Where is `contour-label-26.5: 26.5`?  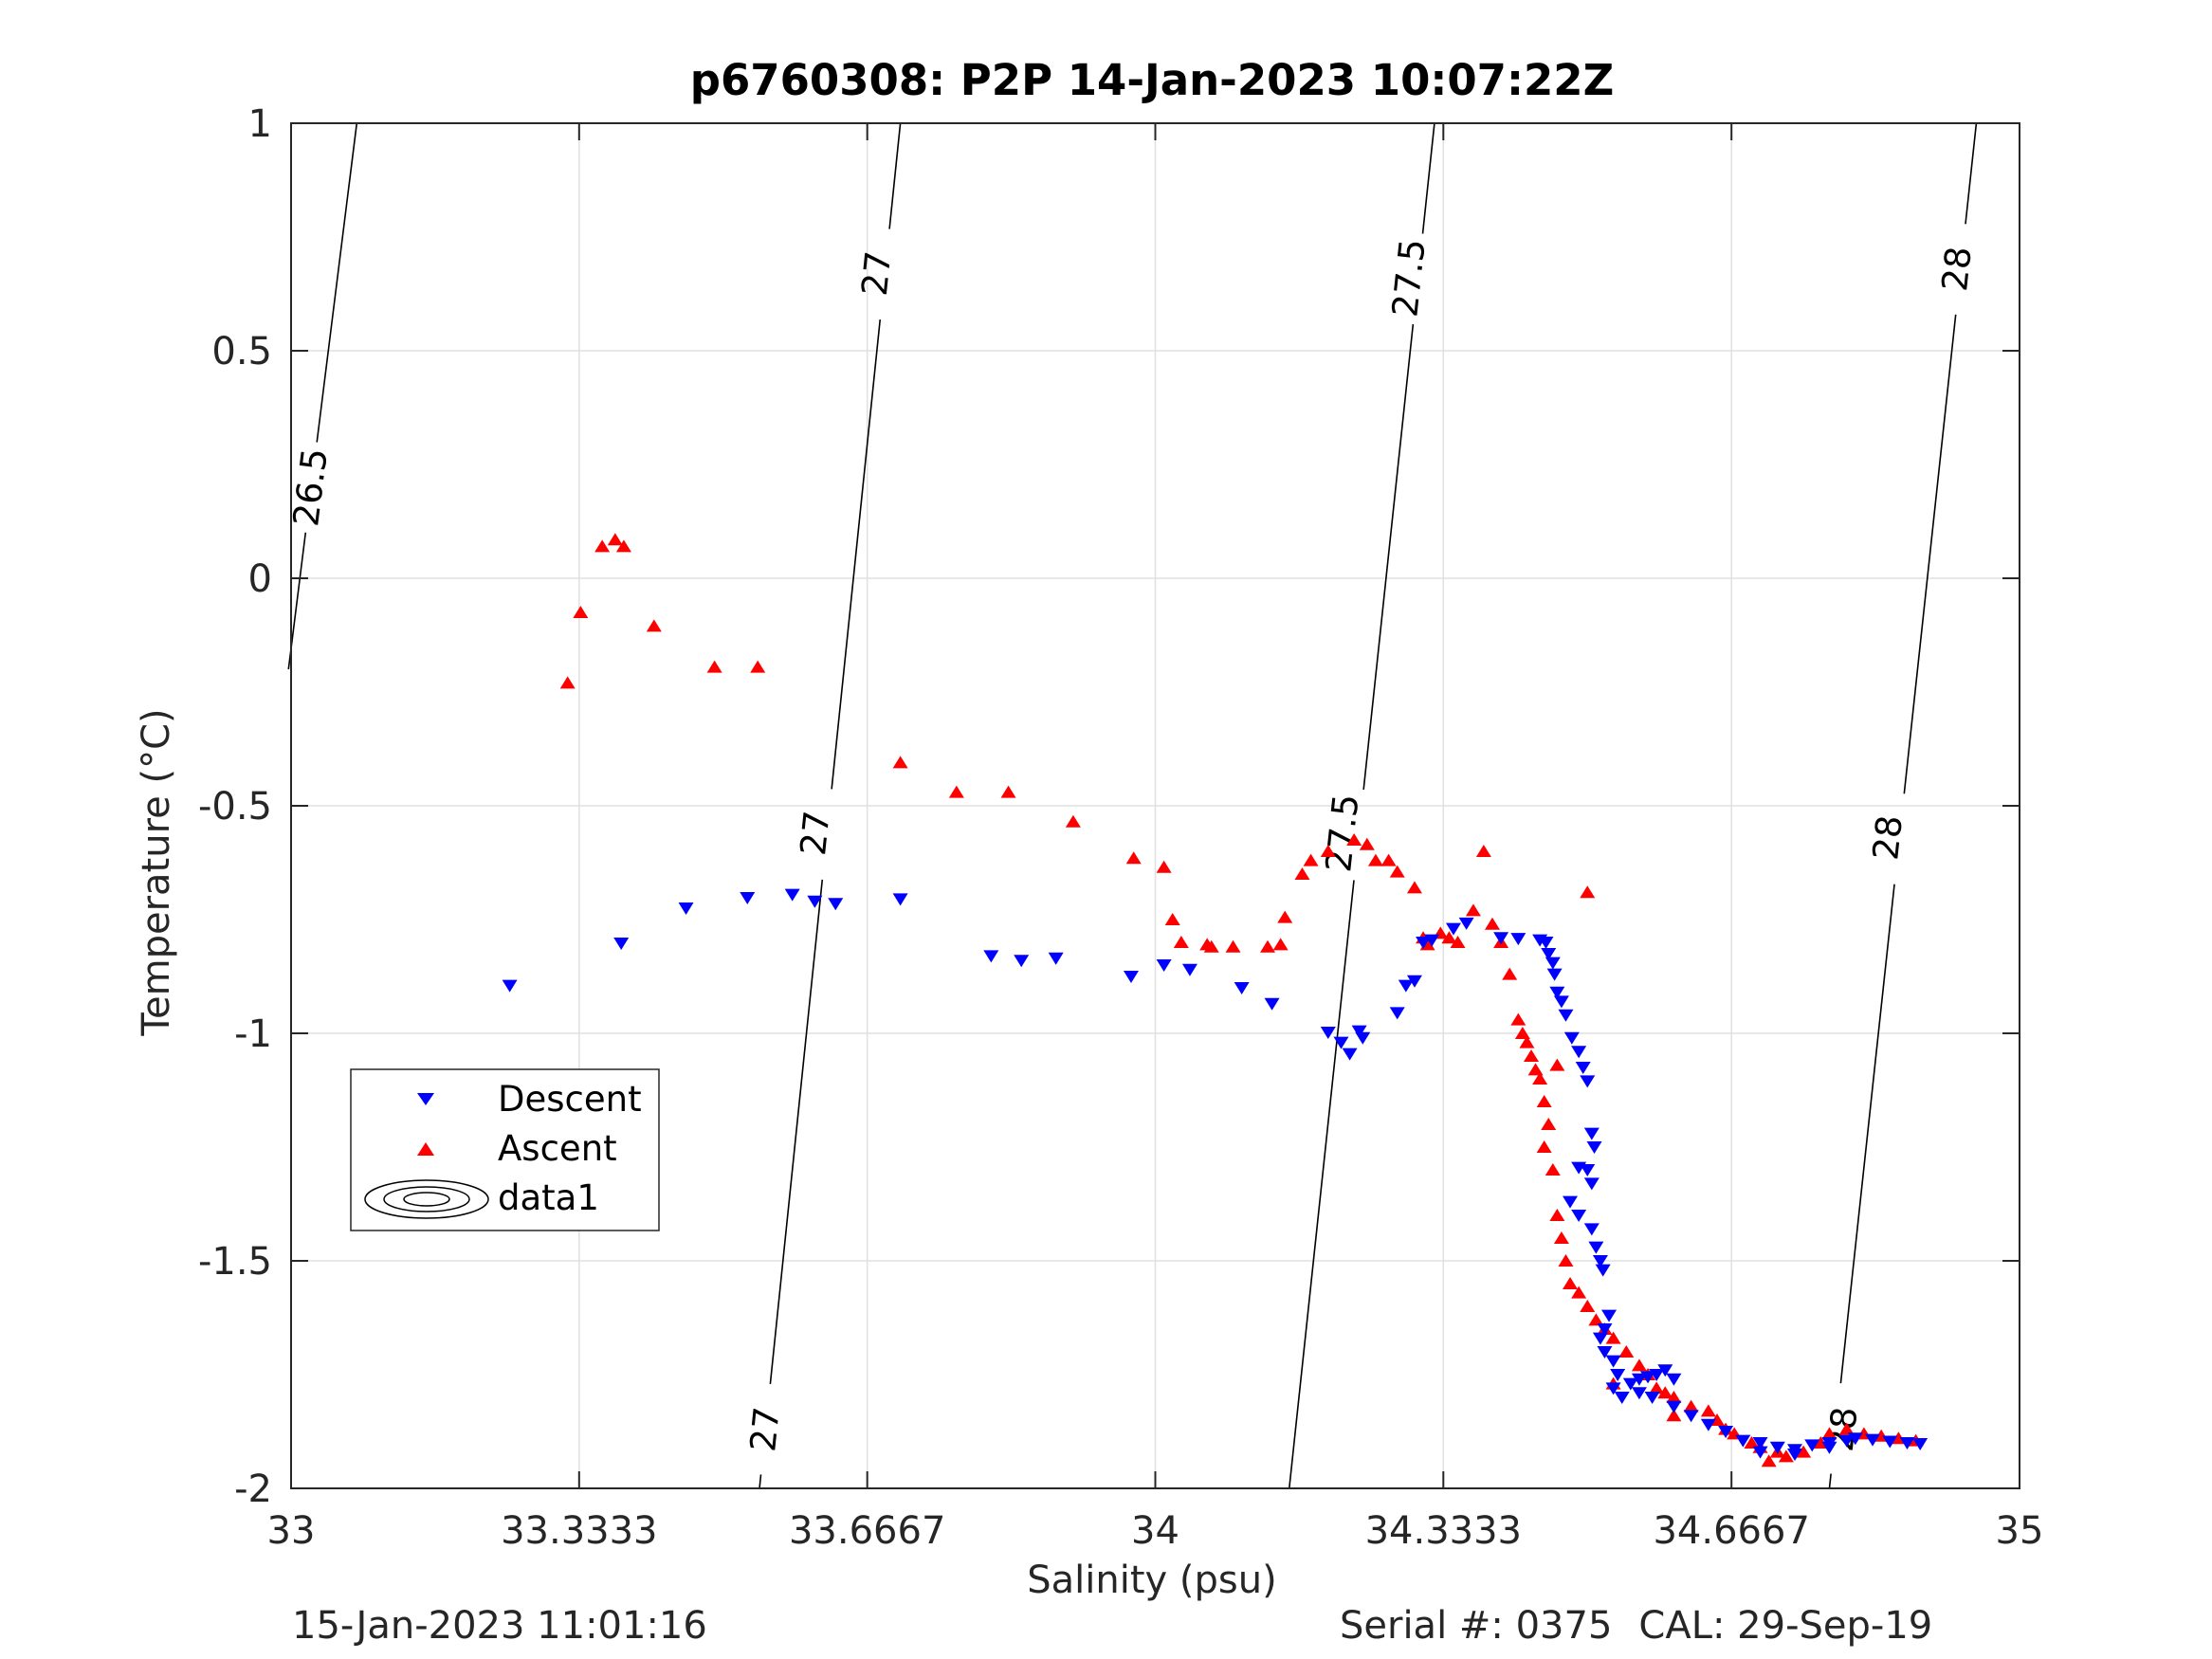
contour-label-26.5: 26.5 is located at coordinates (310, 488).